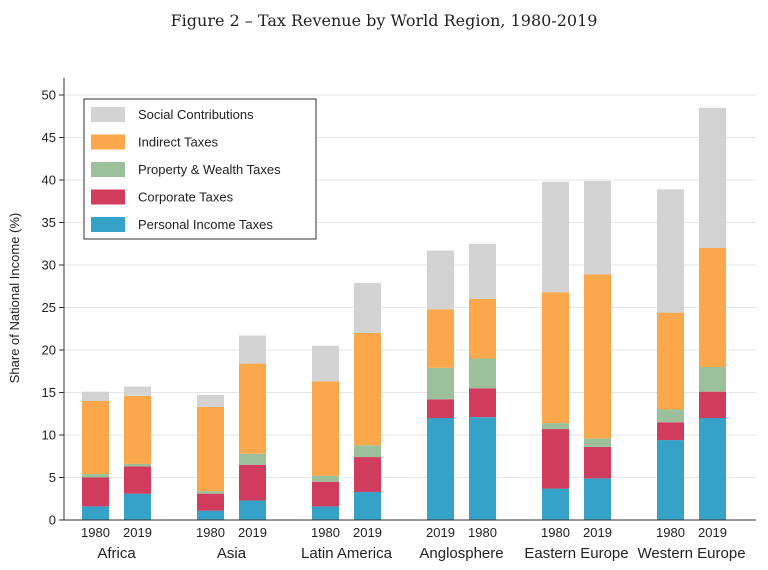 This screenshot has width=768, height=570. I want to click on group-label: Asia, so click(232, 553).